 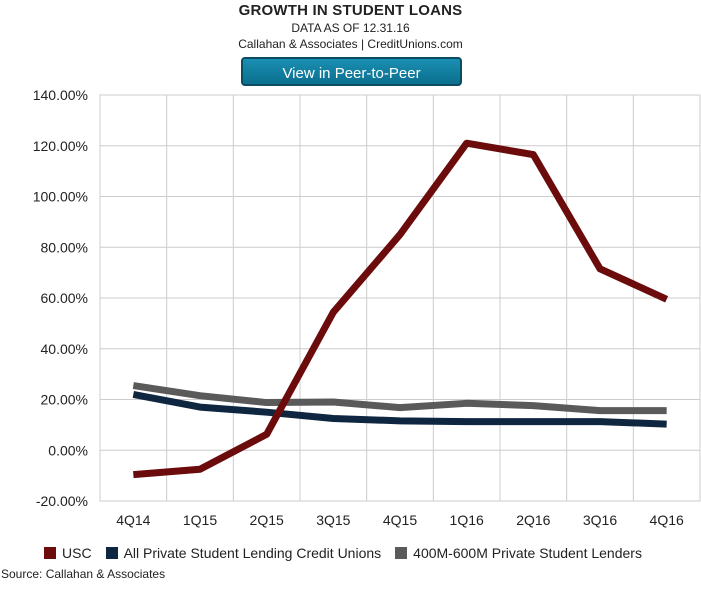 I want to click on x-tick-label: 2Q15, so click(x=267, y=520).